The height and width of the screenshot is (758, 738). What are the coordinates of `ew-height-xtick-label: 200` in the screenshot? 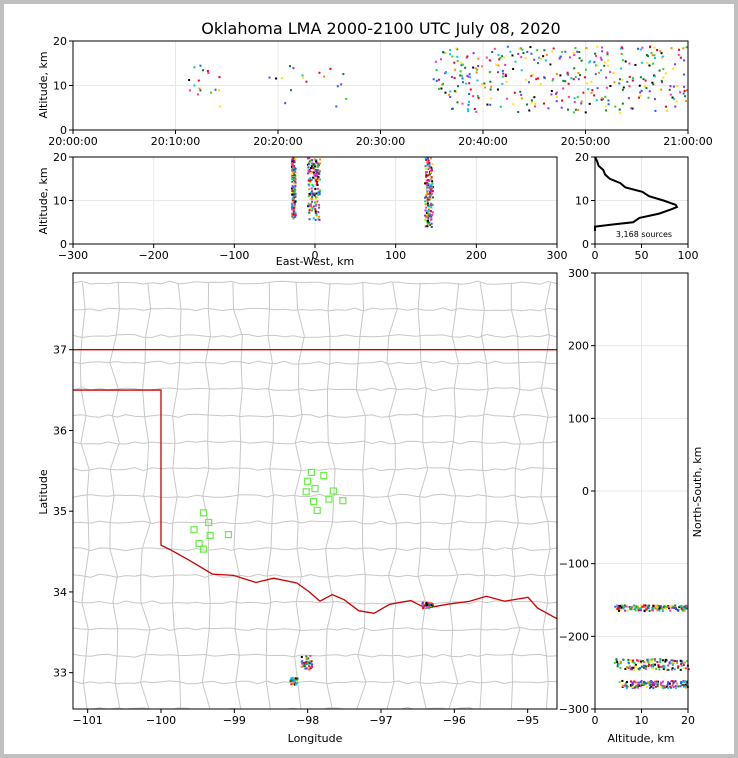 It's located at (476, 255).